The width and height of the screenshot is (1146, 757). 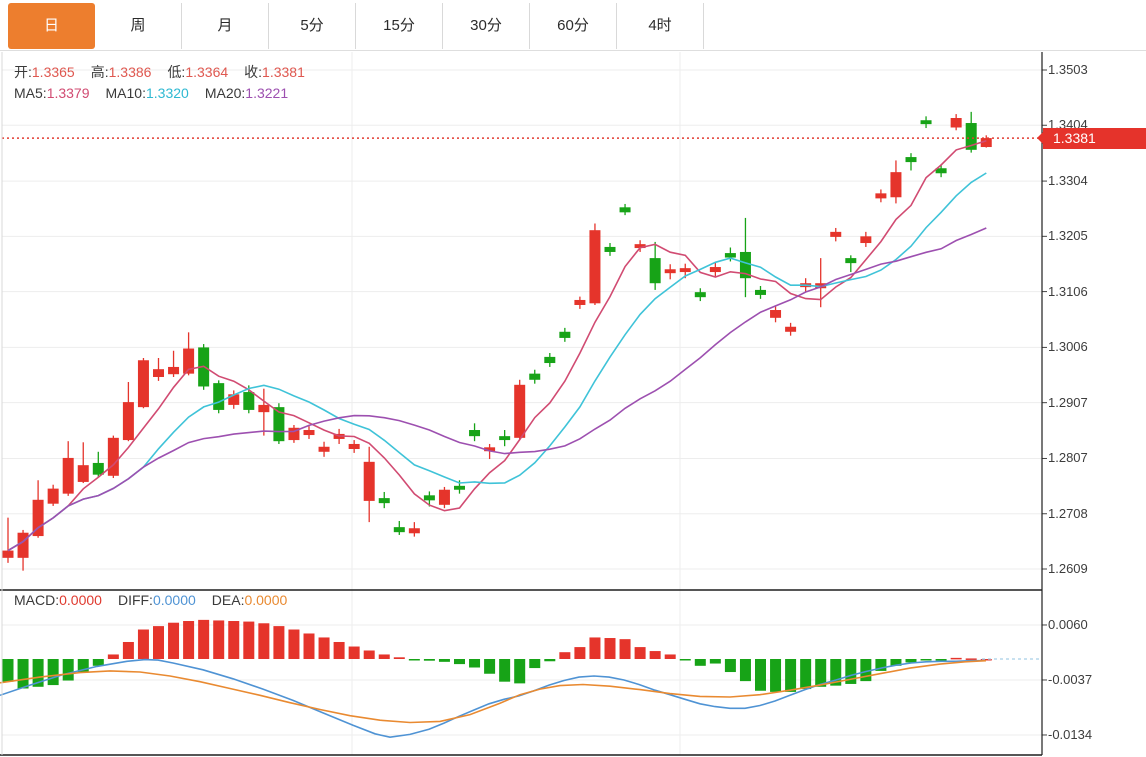 I want to click on low-value: 1.3364, so click(x=207, y=72).